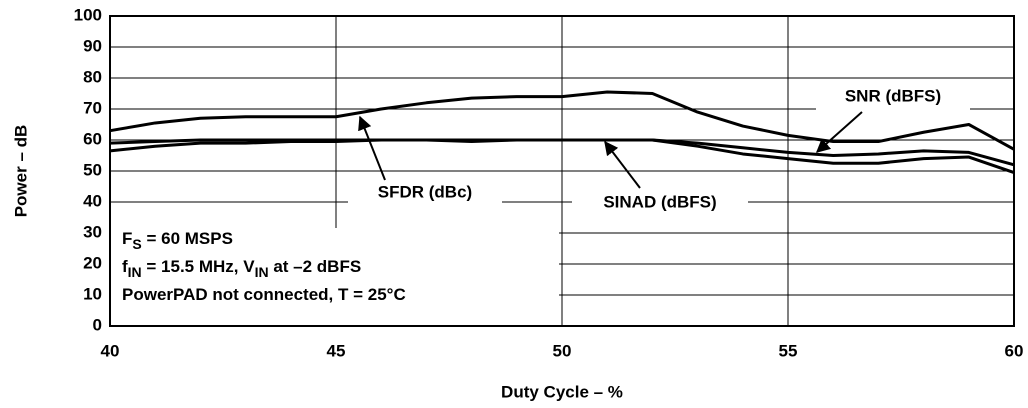  I want to click on note-text: at –2 dBFS, so click(315, 266).